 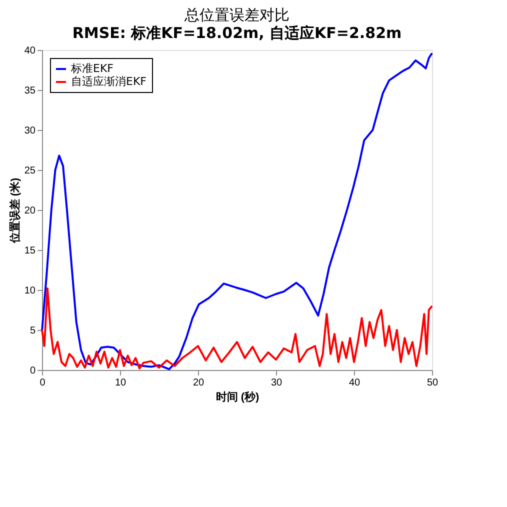 I want to click on x-tick-label: 10, so click(x=120, y=383).